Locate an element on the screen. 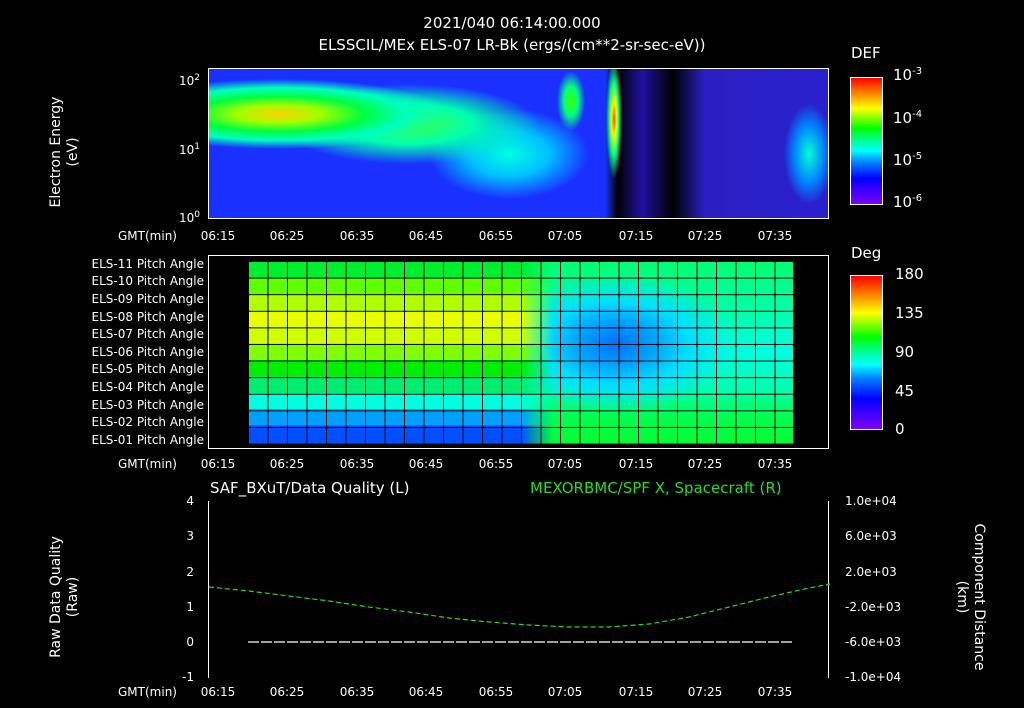 The height and width of the screenshot is (708, 1024). panel3-ylabel-left-line1: Raw Data Quality is located at coordinates (56, 597).